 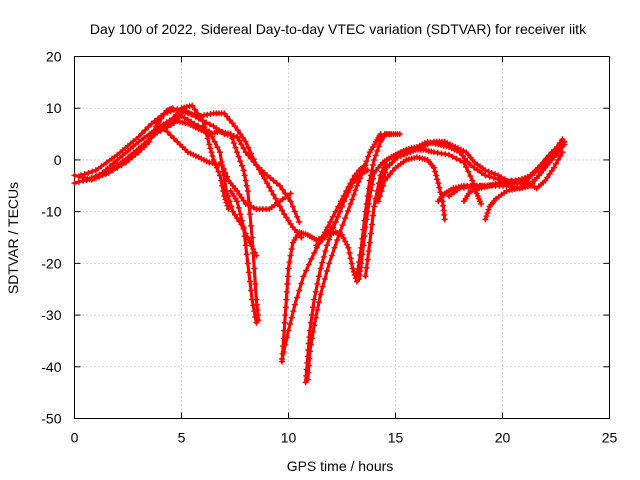 I want to click on series-line, so click(x=420, y=214).